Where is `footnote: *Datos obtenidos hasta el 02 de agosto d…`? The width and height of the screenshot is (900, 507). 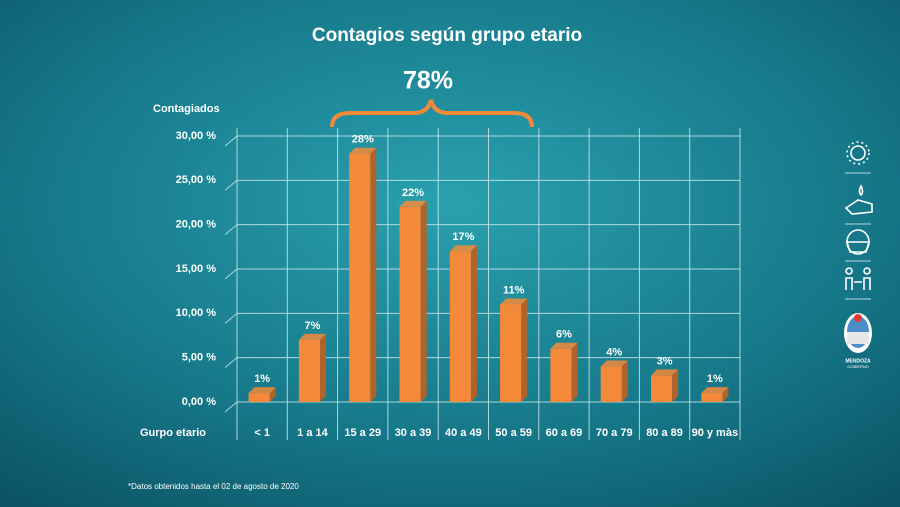
footnote: *Datos obtenidos hasta el 02 de agosto d… is located at coordinates (213, 486).